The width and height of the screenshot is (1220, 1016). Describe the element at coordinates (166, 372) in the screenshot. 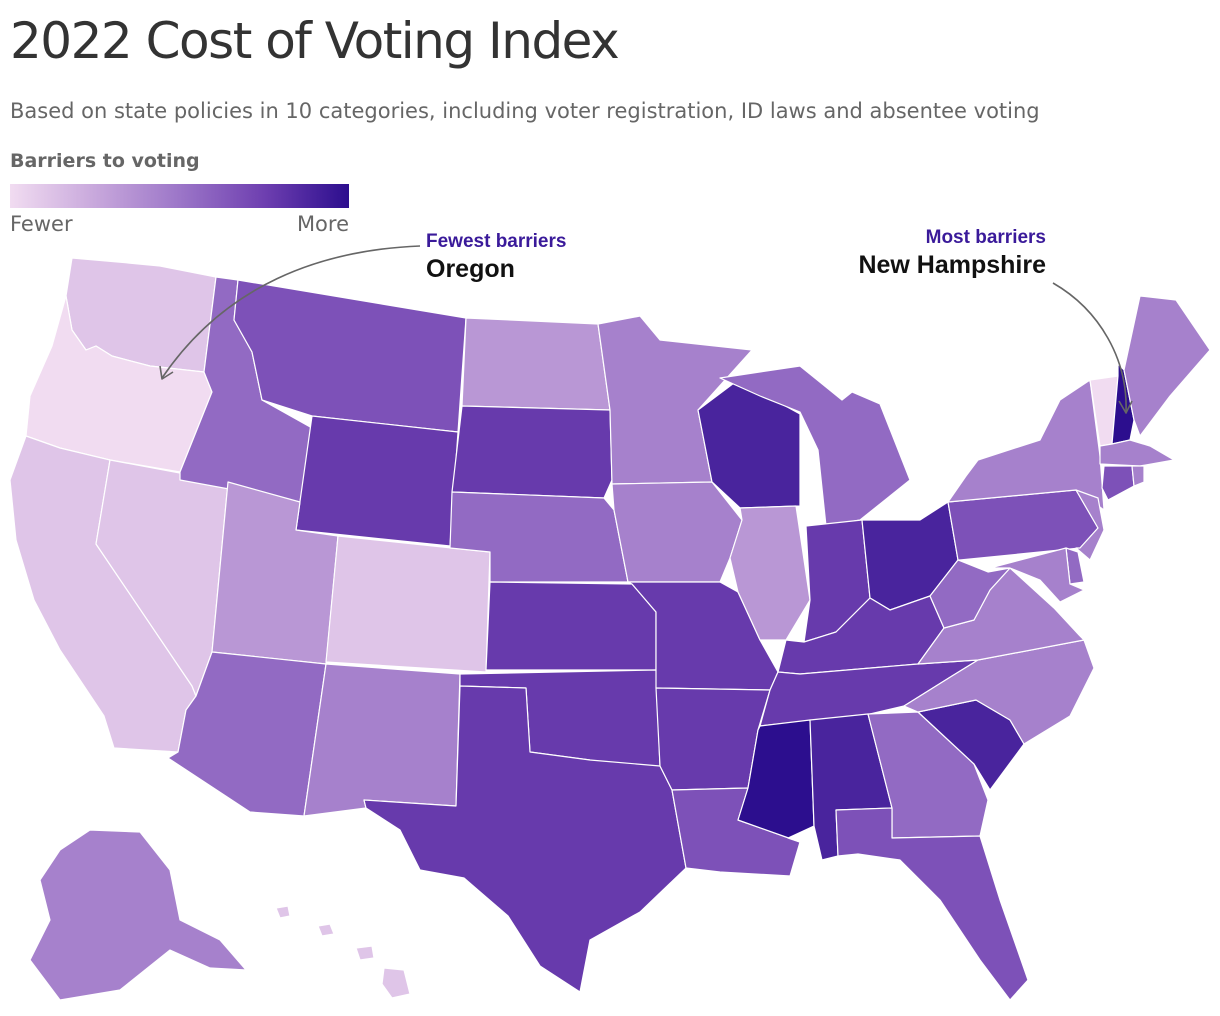

I see `oregon-arrow-head` at that location.